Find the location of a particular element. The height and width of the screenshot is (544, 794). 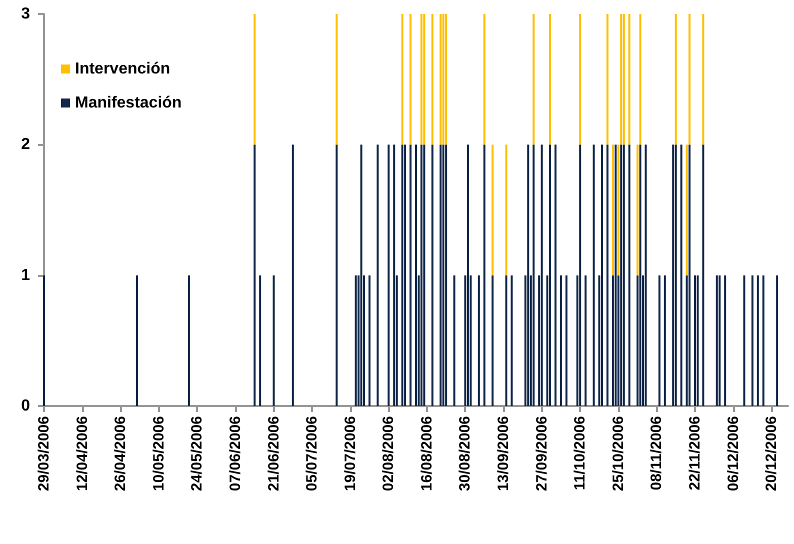

x-tick-label: 19/07/2006 is located at coordinates (350, 454).